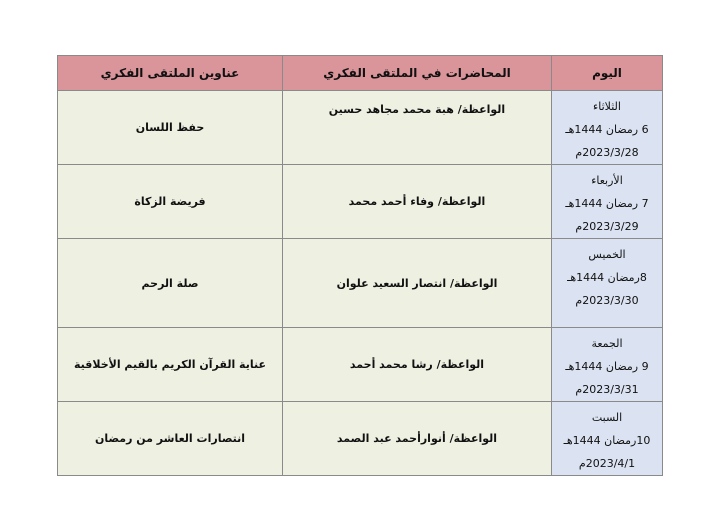 The height and width of the screenshot is (509, 720). I want to click on lecturer-cell: الواعظة/ انتصار السعيد علوان, so click(417, 283).